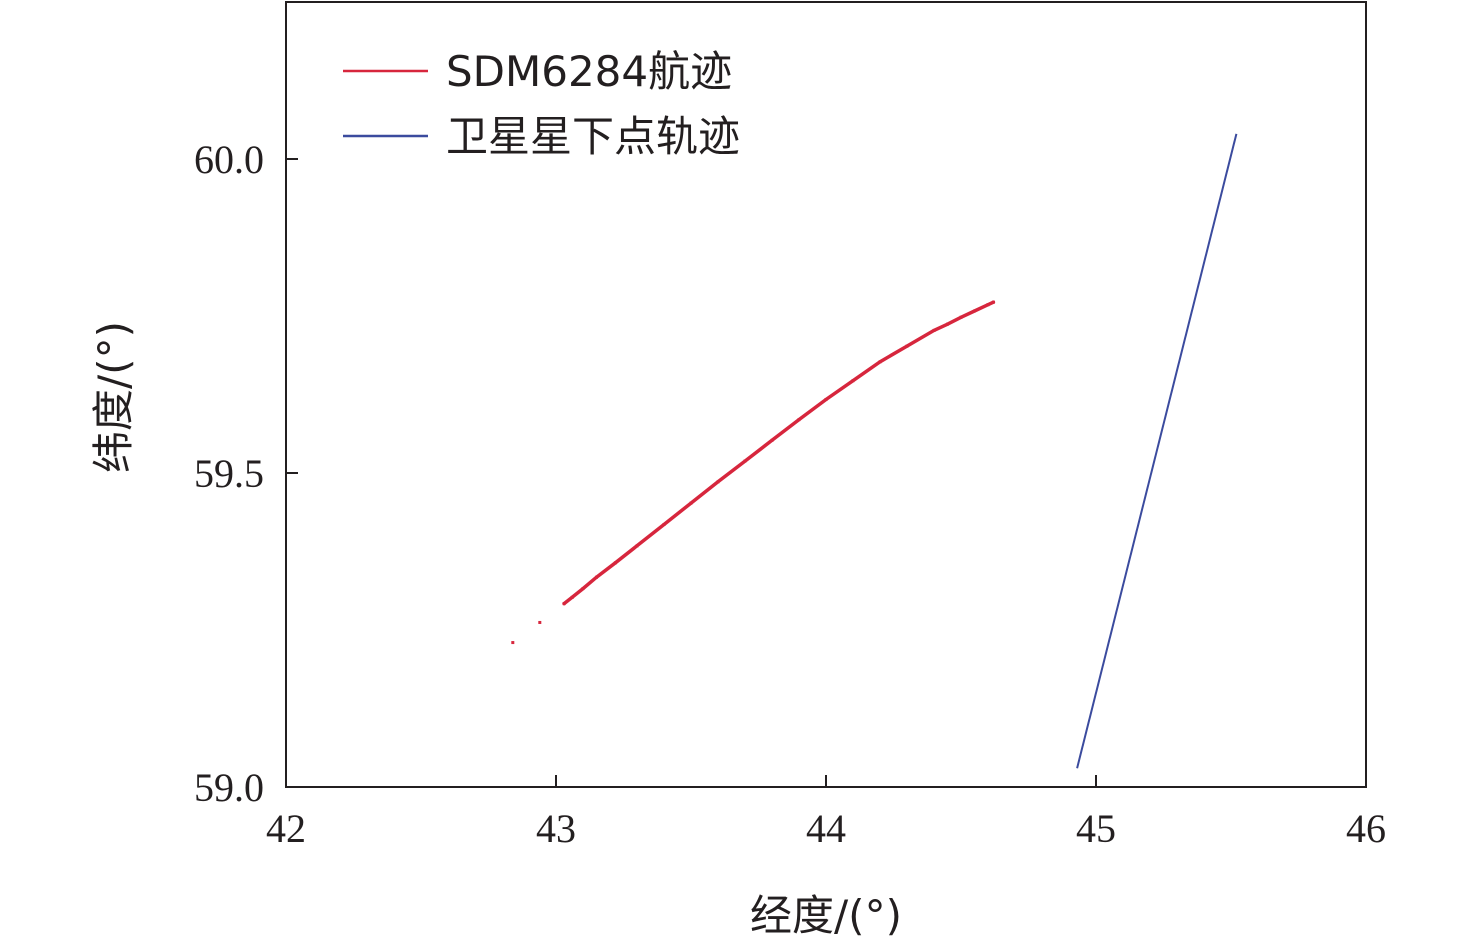 The width and height of the screenshot is (1476, 946). What do you see at coordinates (1096, 828) in the screenshot?
I see `x-tick-label: 45` at bounding box center [1096, 828].